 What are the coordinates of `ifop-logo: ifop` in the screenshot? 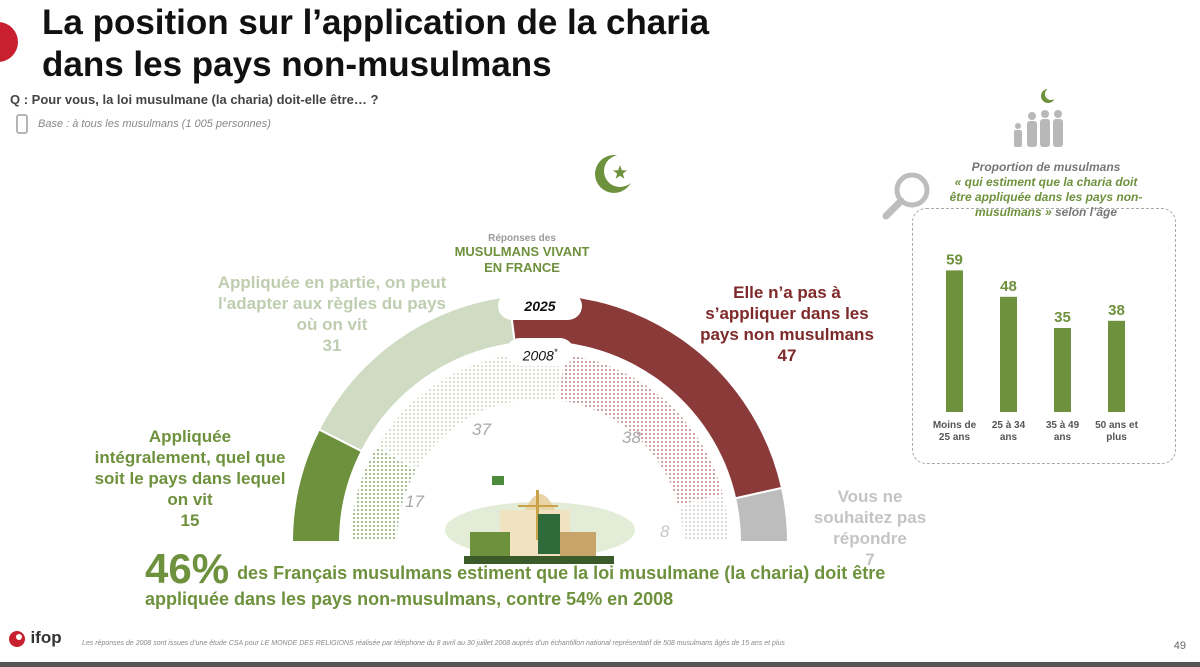 It's located at (38, 640).